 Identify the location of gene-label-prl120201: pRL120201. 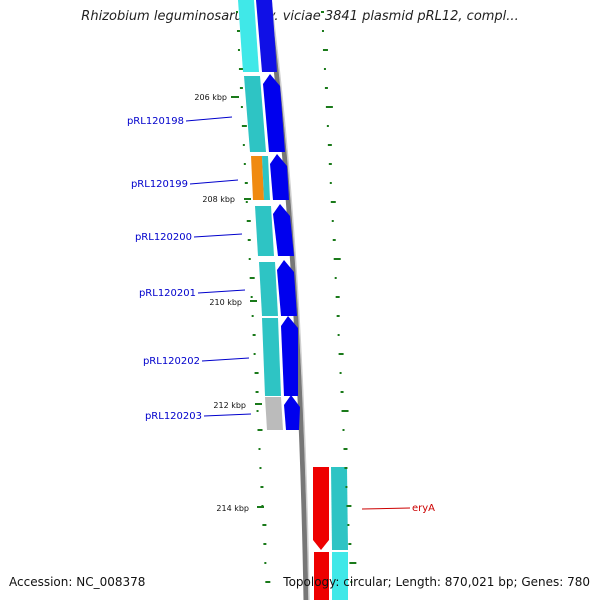
(167, 293).